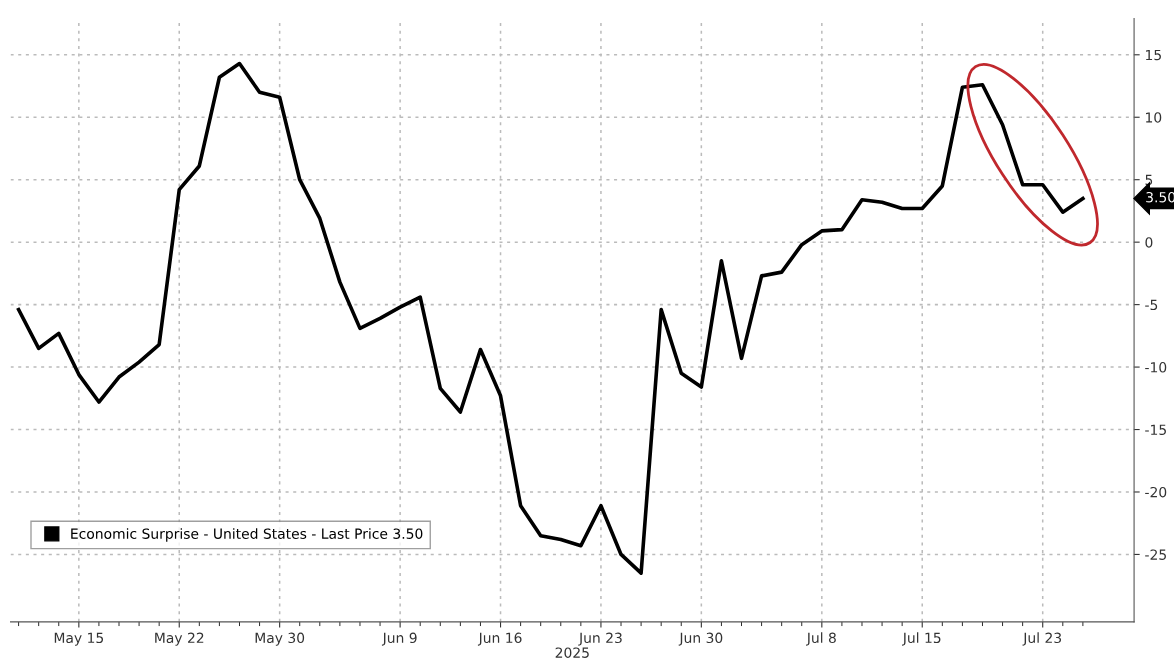 Image resolution: width=1174 pixels, height=663 pixels. What do you see at coordinates (572, 652) in the screenshot?
I see `x-axis-title: 2025` at bounding box center [572, 652].